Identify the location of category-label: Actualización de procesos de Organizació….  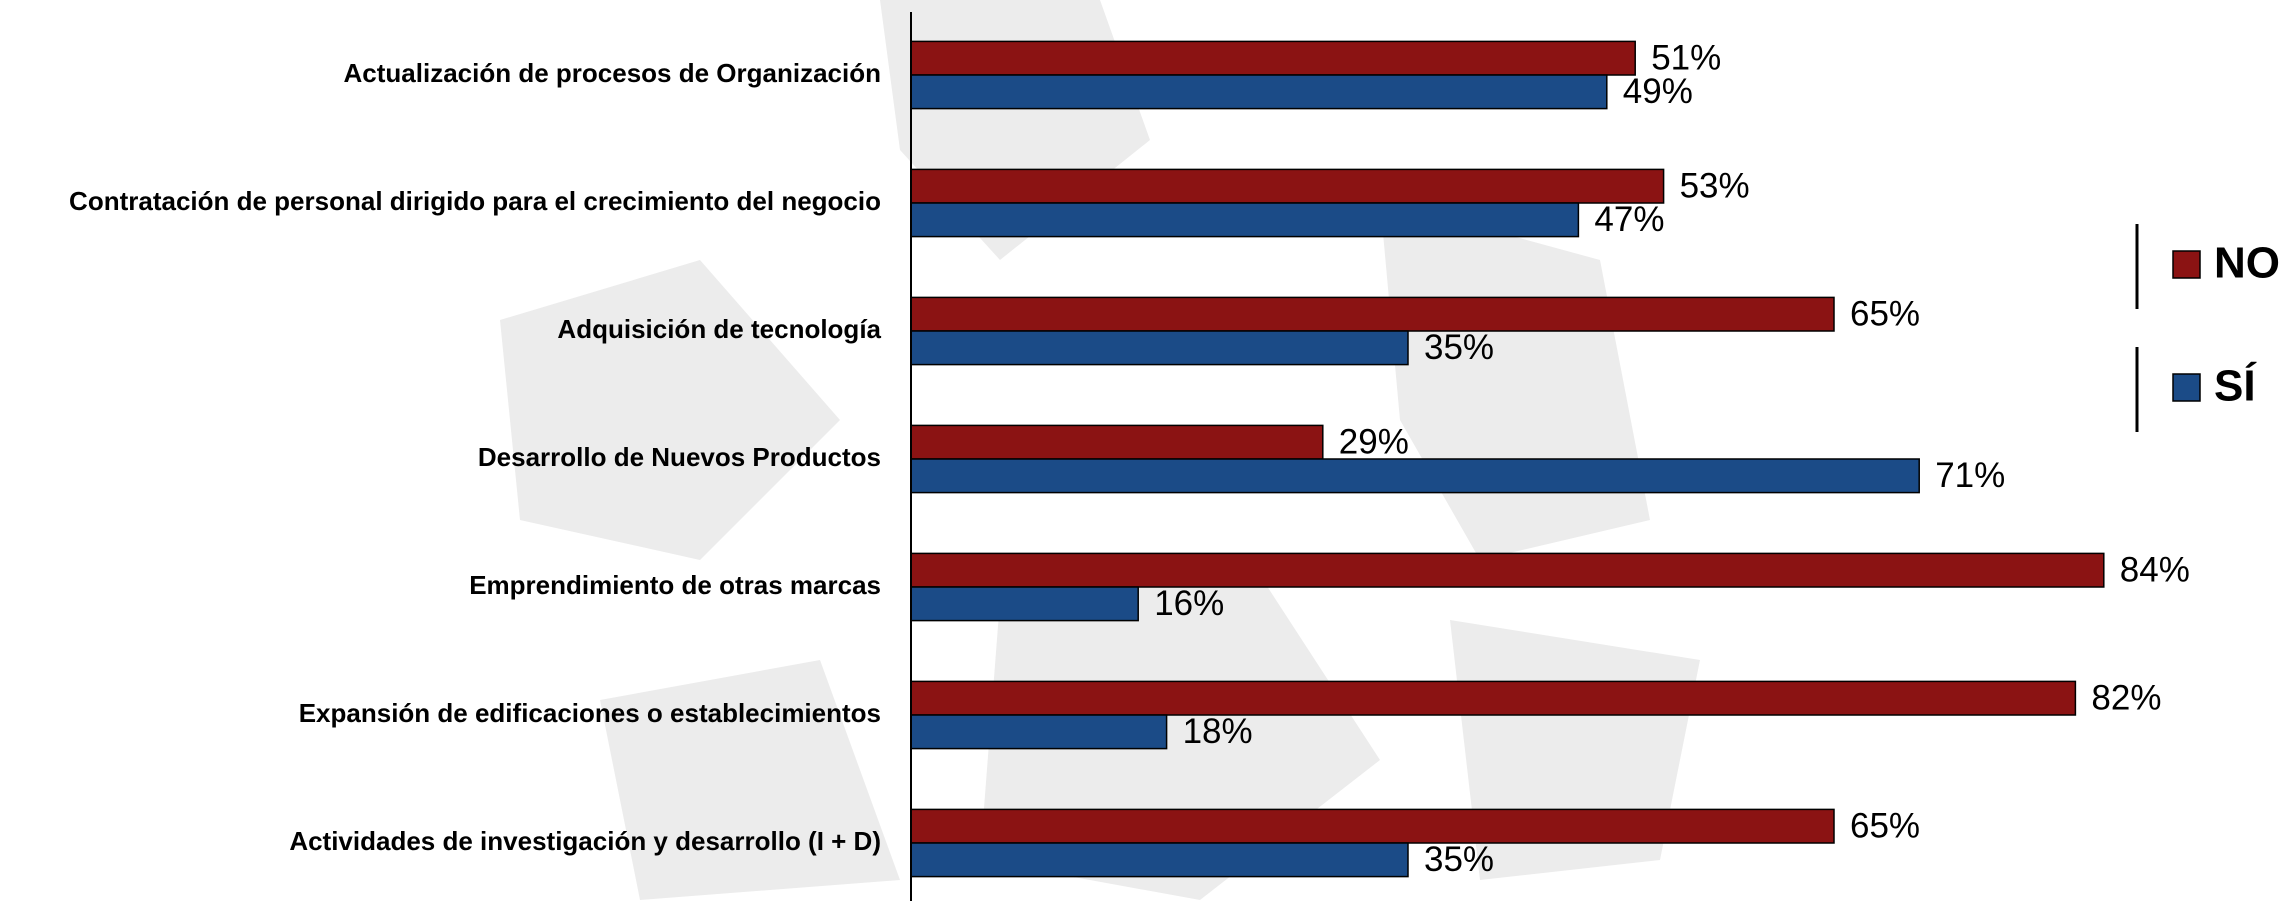
(612, 73).